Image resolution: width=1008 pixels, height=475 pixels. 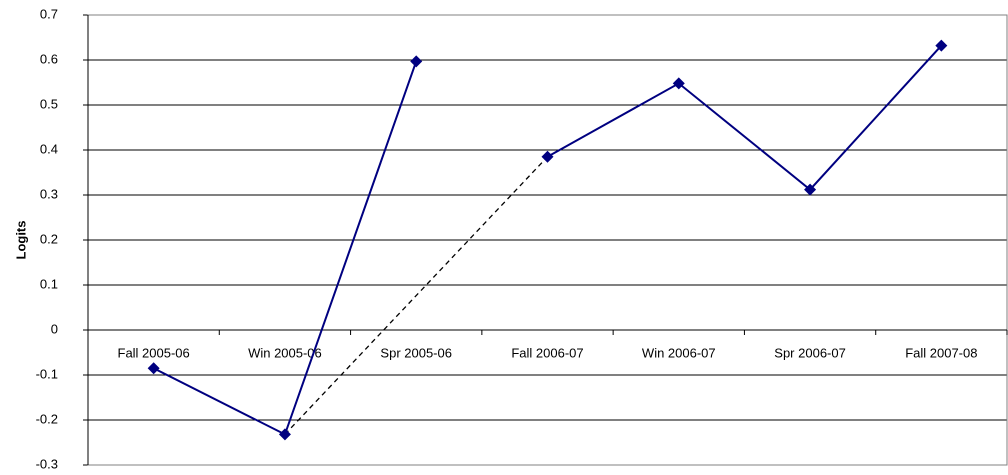 I want to click on y-tick-label: 0.6, so click(x=49, y=58).